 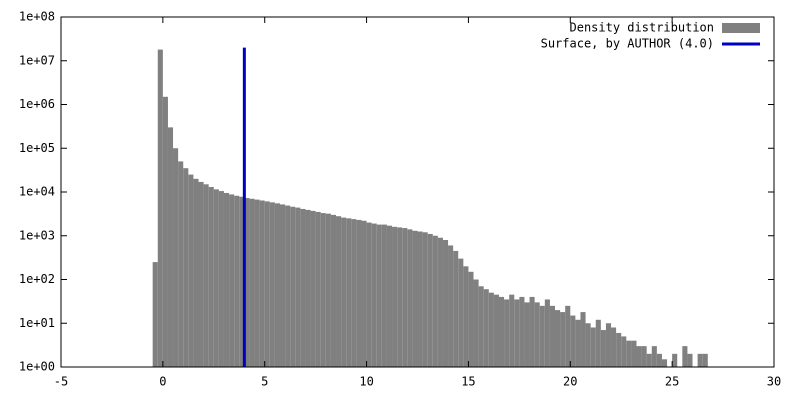 I want to click on x-tick-label: 25, so click(x=672, y=382).